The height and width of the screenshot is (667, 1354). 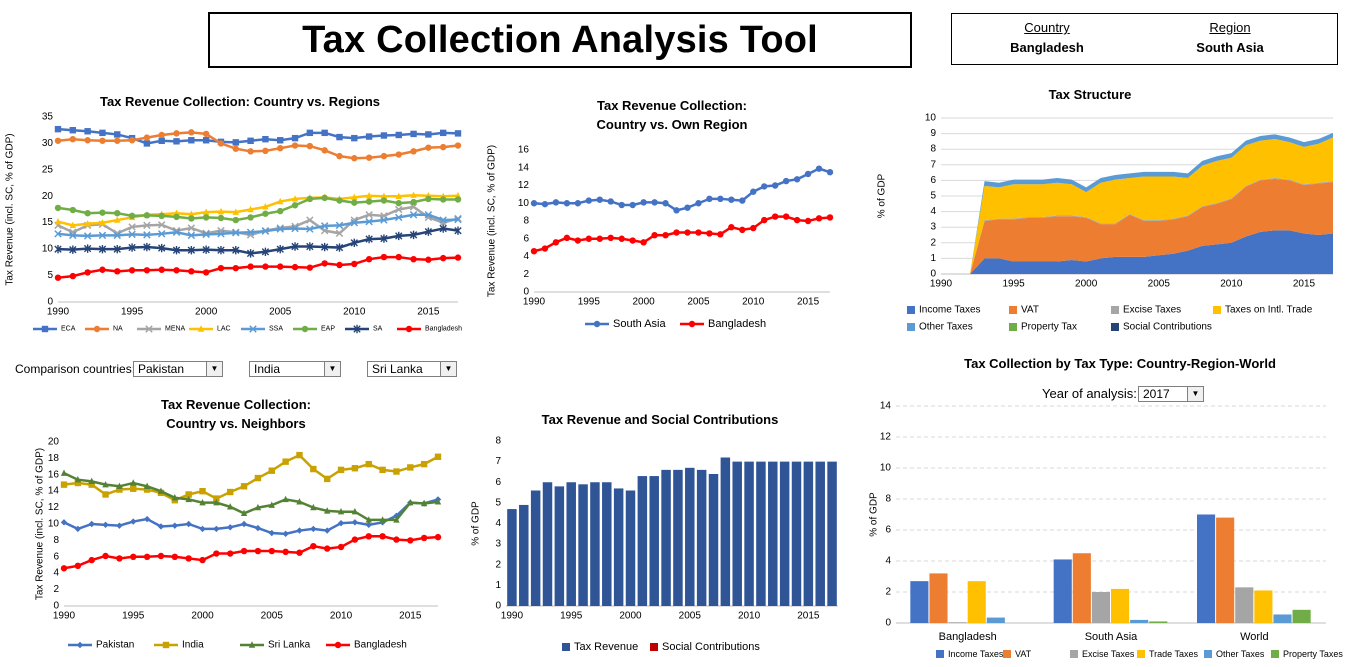 What do you see at coordinates (193, 645) in the screenshot?
I see `legend-india-label: India` at bounding box center [193, 645].